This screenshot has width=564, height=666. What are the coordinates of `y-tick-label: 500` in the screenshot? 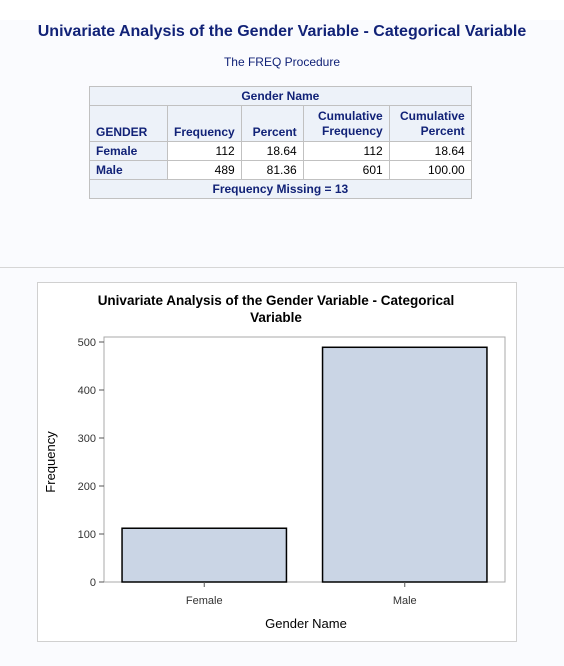 It's located at (87, 343).